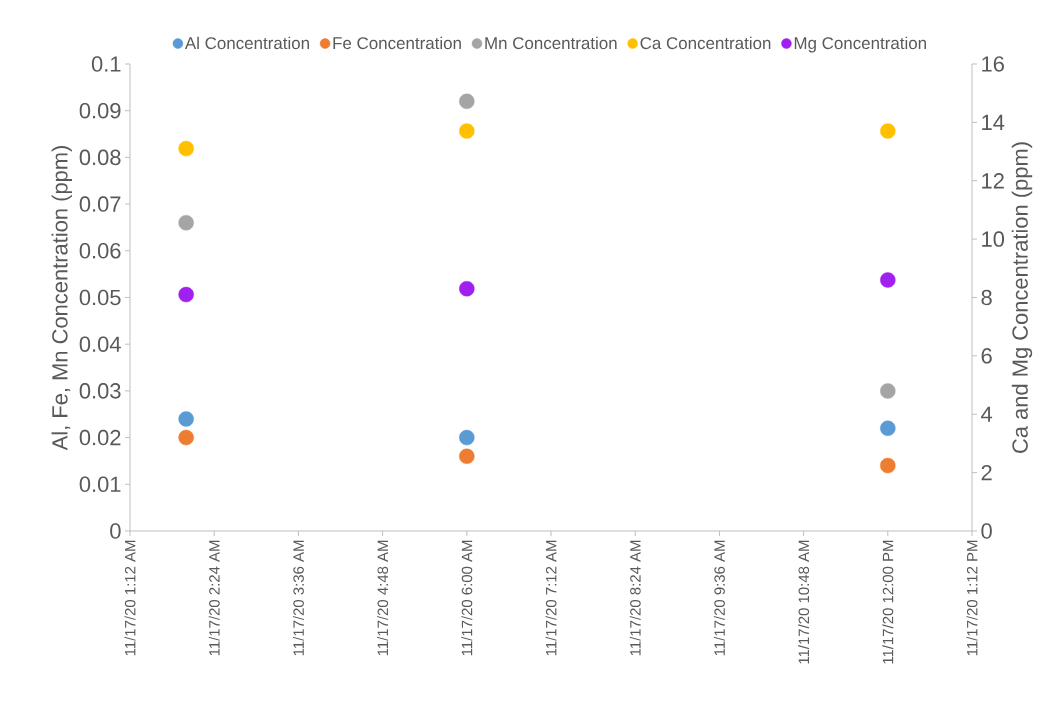  Describe the element at coordinates (214, 598) in the screenshot. I see `x-tick-label: 11/17/20 2:24 AM` at that location.